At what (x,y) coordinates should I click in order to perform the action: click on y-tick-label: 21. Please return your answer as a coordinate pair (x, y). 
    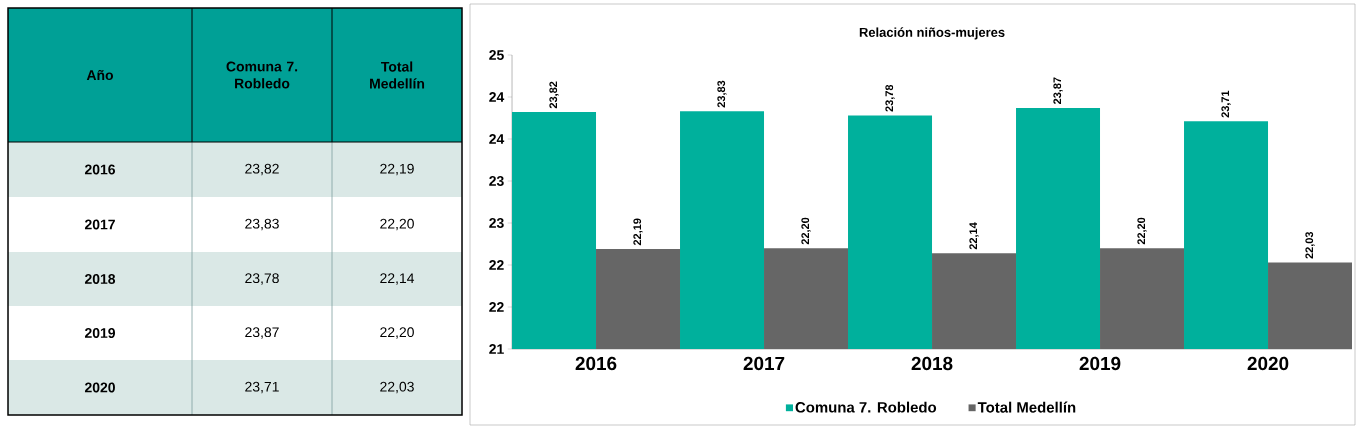
    Looking at the image, I should click on (496, 349).